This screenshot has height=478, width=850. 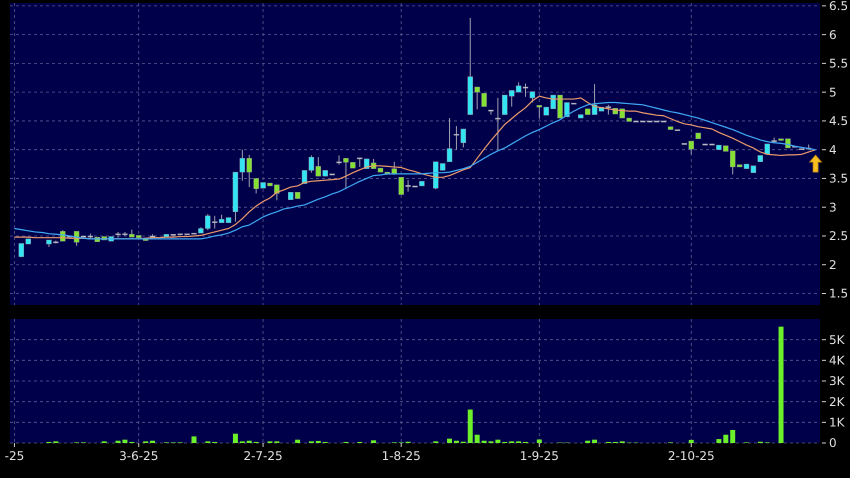 I want to click on y-tick-label: 3, so click(x=833, y=207).